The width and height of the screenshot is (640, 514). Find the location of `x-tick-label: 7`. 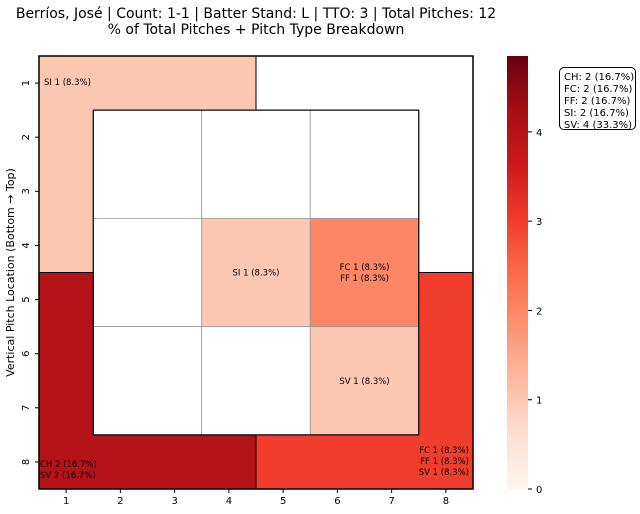

x-tick-label: 7 is located at coordinates (391, 501).